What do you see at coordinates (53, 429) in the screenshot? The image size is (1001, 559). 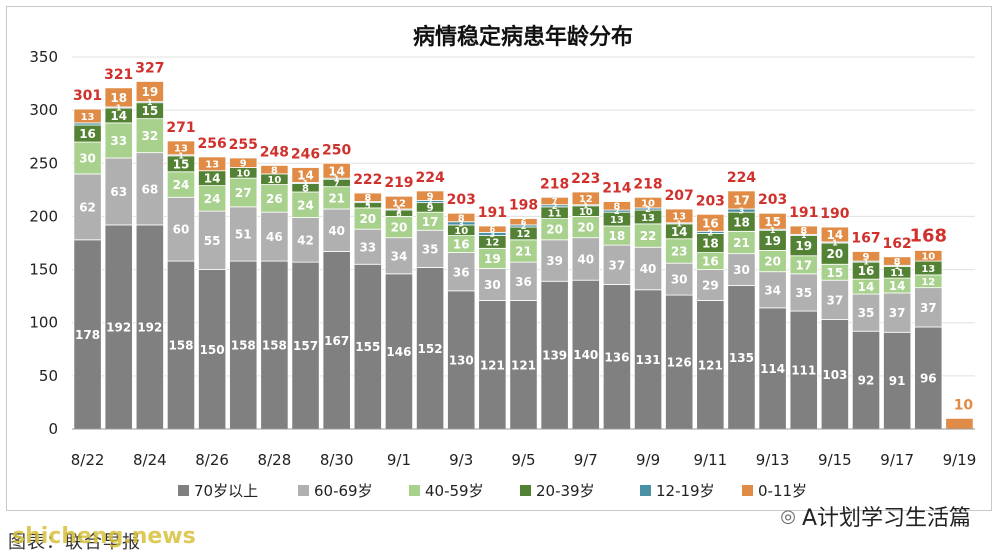 I see `y-tick-label: 0` at bounding box center [53, 429].